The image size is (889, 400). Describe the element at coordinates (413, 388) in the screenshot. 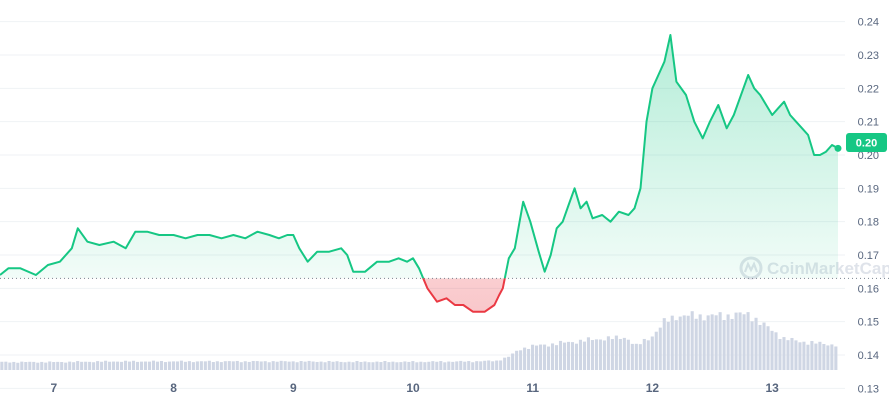

I see `x-tick-label: 10` at that location.